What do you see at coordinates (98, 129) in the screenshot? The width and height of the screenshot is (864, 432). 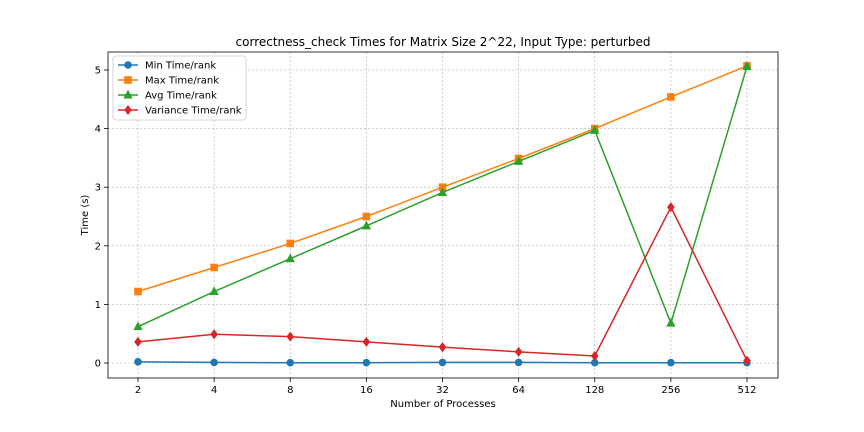 I see `y-tick-label: 4` at bounding box center [98, 129].